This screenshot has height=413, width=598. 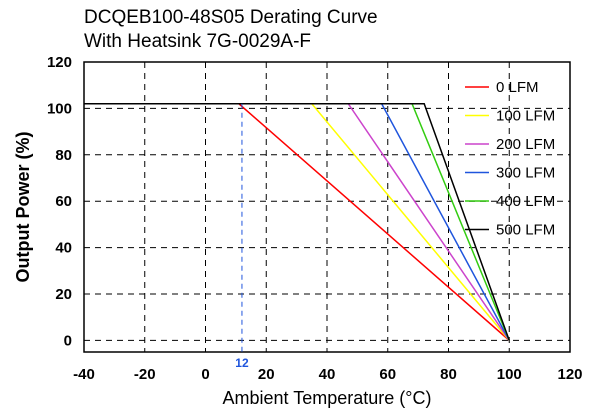 What do you see at coordinates (63, 155) in the screenshot?
I see `y-tick-label: 80` at bounding box center [63, 155].